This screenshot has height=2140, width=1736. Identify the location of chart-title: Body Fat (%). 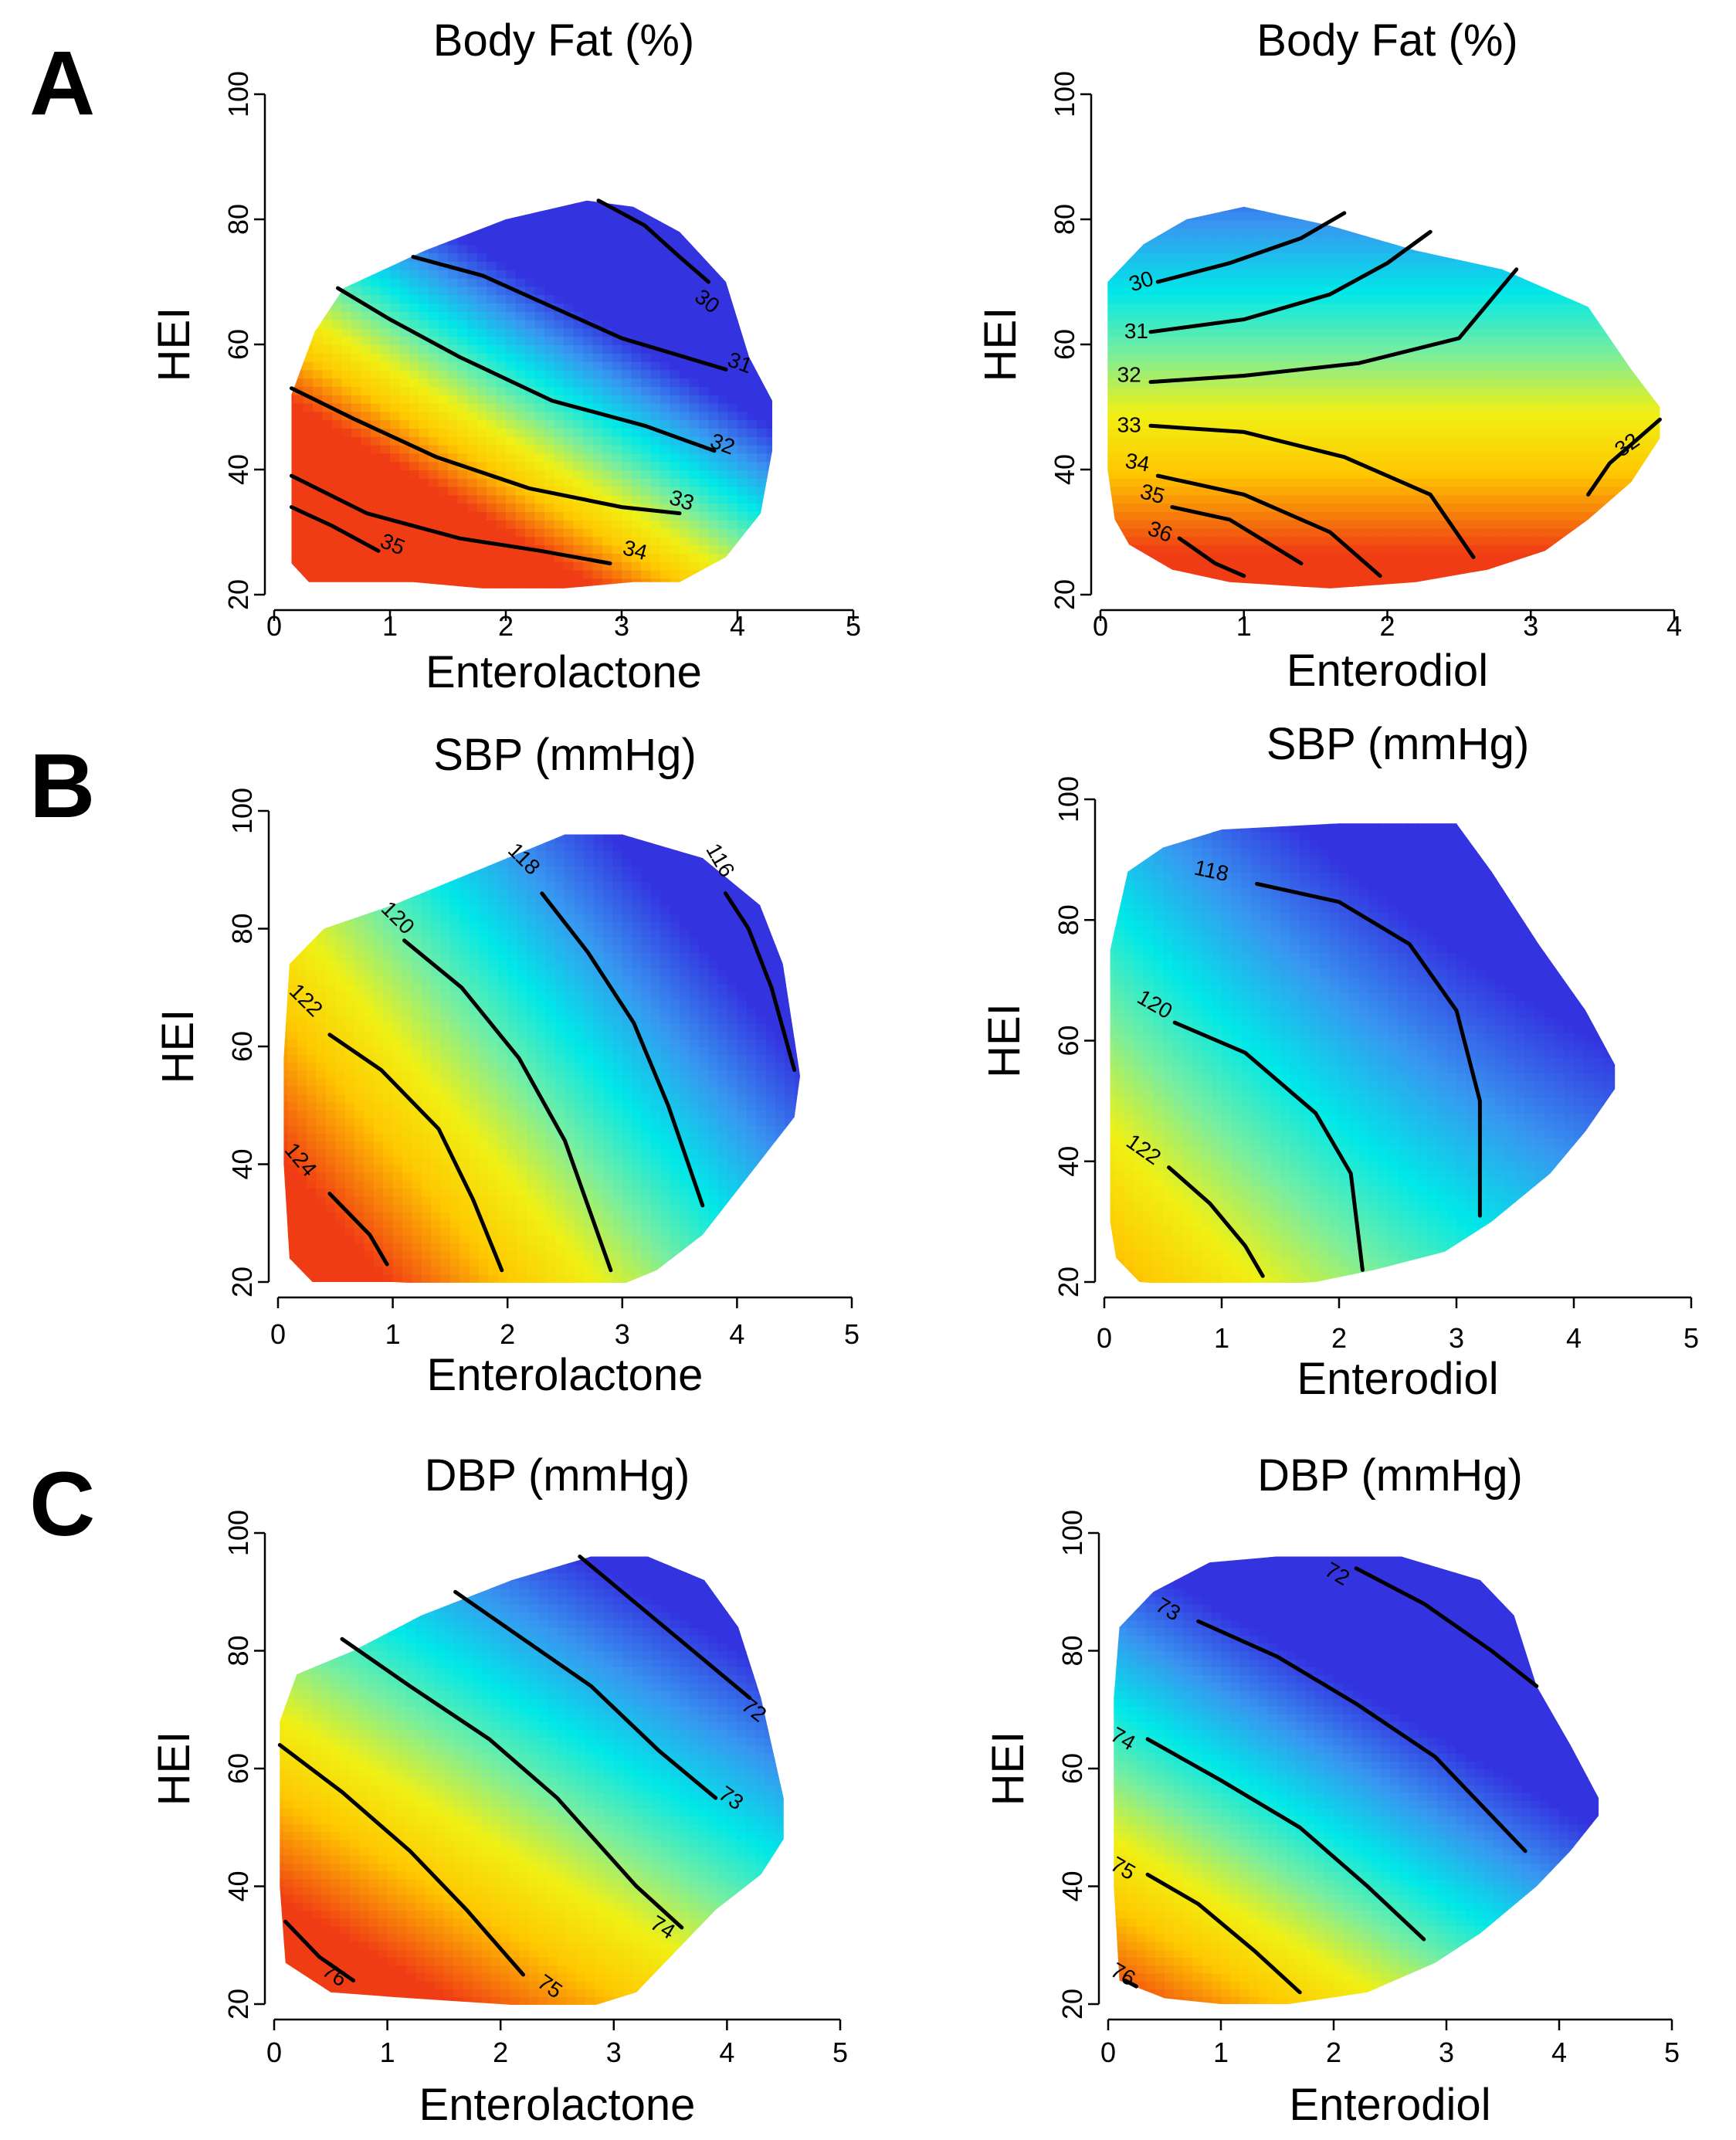
(563, 40).